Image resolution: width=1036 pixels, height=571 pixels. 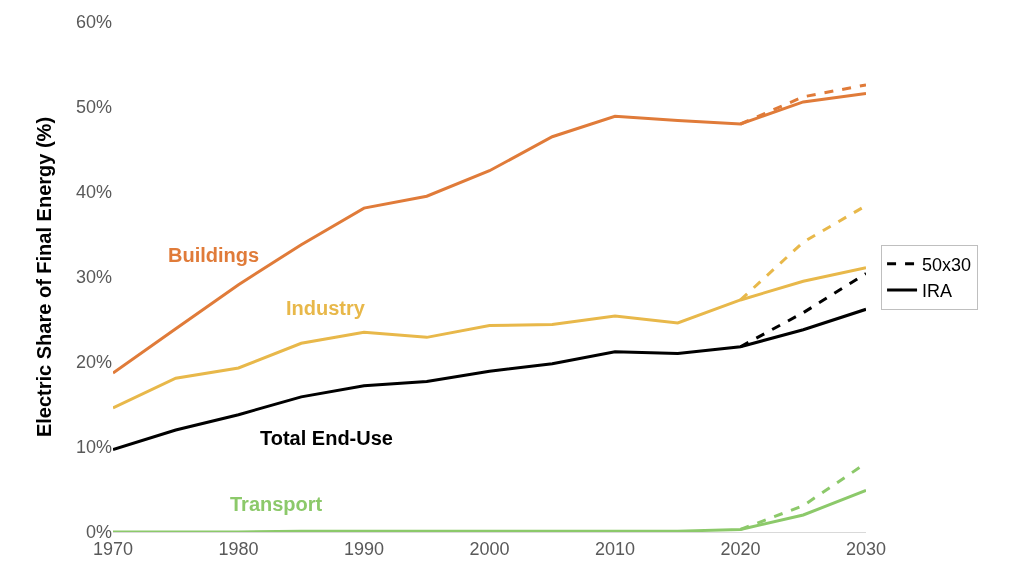 I want to click on y-tick-label: 10%, so click(x=93, y=447).